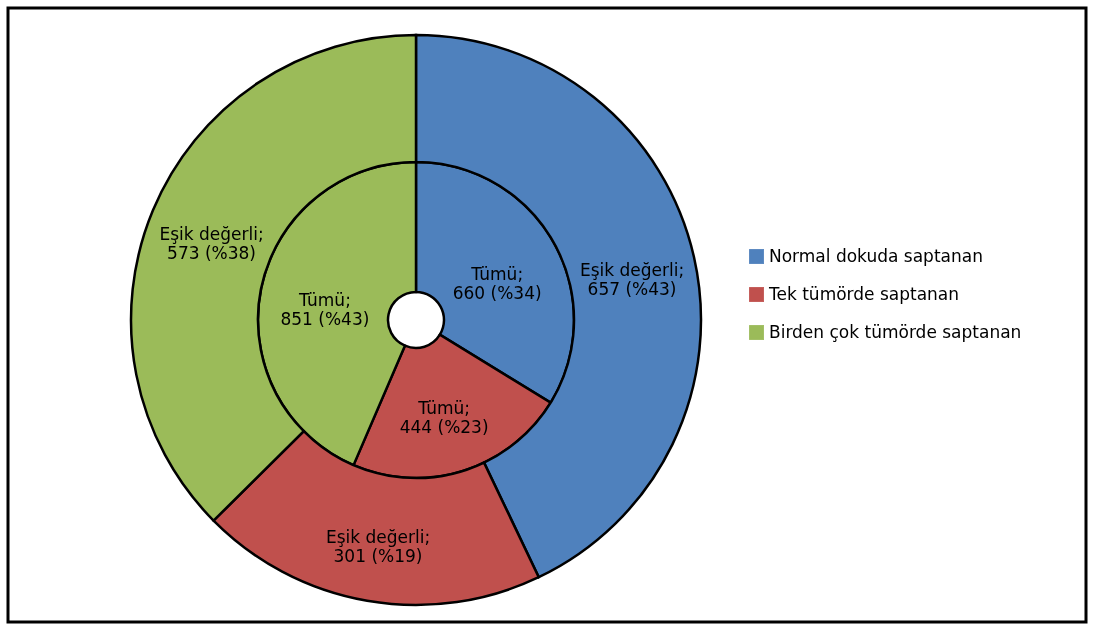  Describe the element at coordinates (497, 292) in the screenshot. I see `data-label: 660 (%34)` at that location.